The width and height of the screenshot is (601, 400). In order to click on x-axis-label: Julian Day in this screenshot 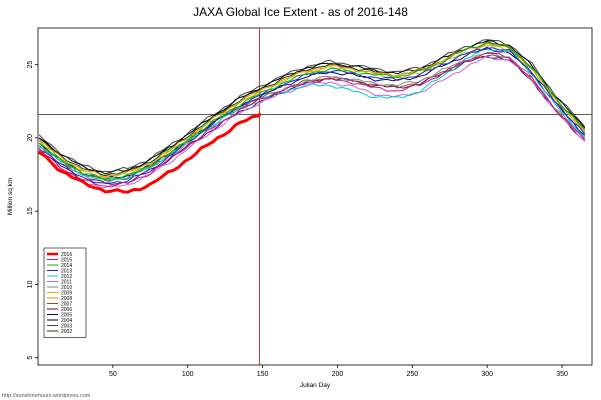, I will do `click(315, 385)`.